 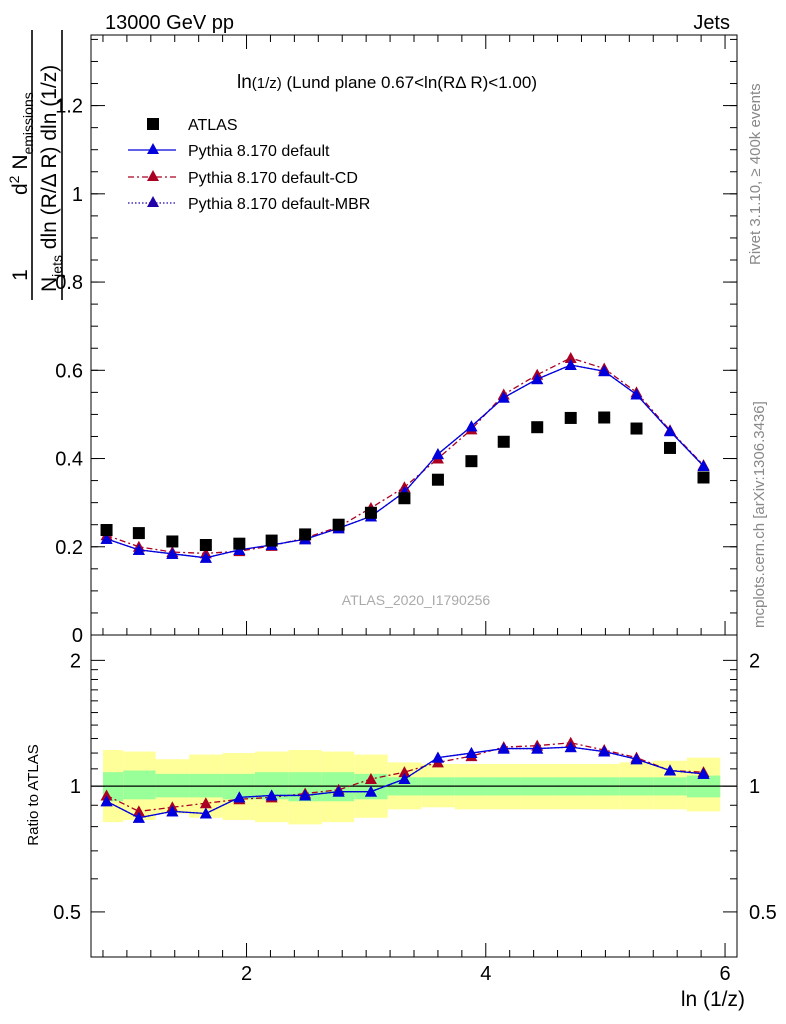 What do you see at coordinates (69, 548) in the screenshot?
I see `main-y-tick-label: 0.2` at bounding box center [69, 548].